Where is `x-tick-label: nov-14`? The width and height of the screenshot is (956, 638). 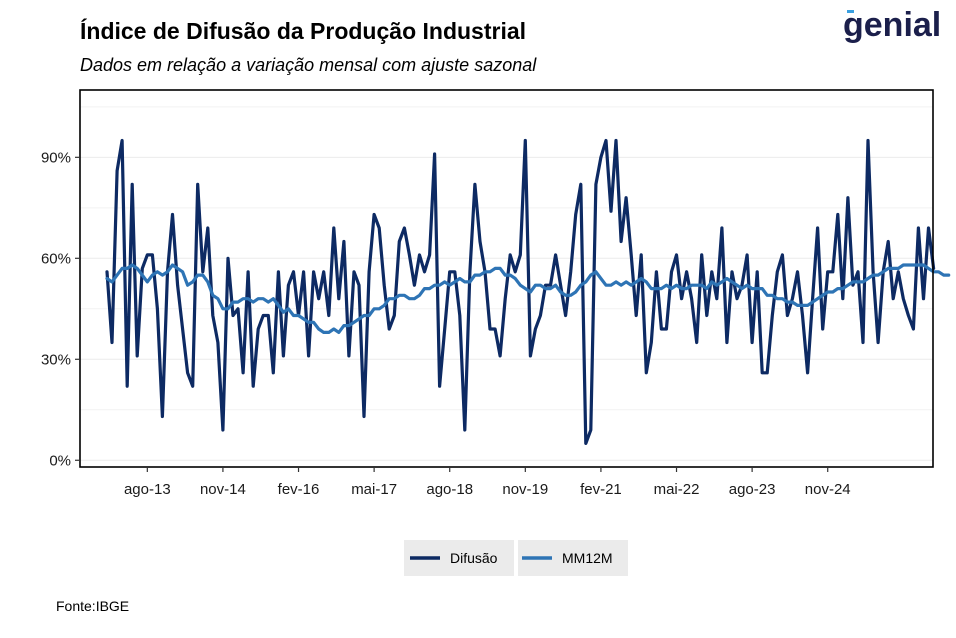
x-tick-label: nov-14 is located at coordinates (223, 489).